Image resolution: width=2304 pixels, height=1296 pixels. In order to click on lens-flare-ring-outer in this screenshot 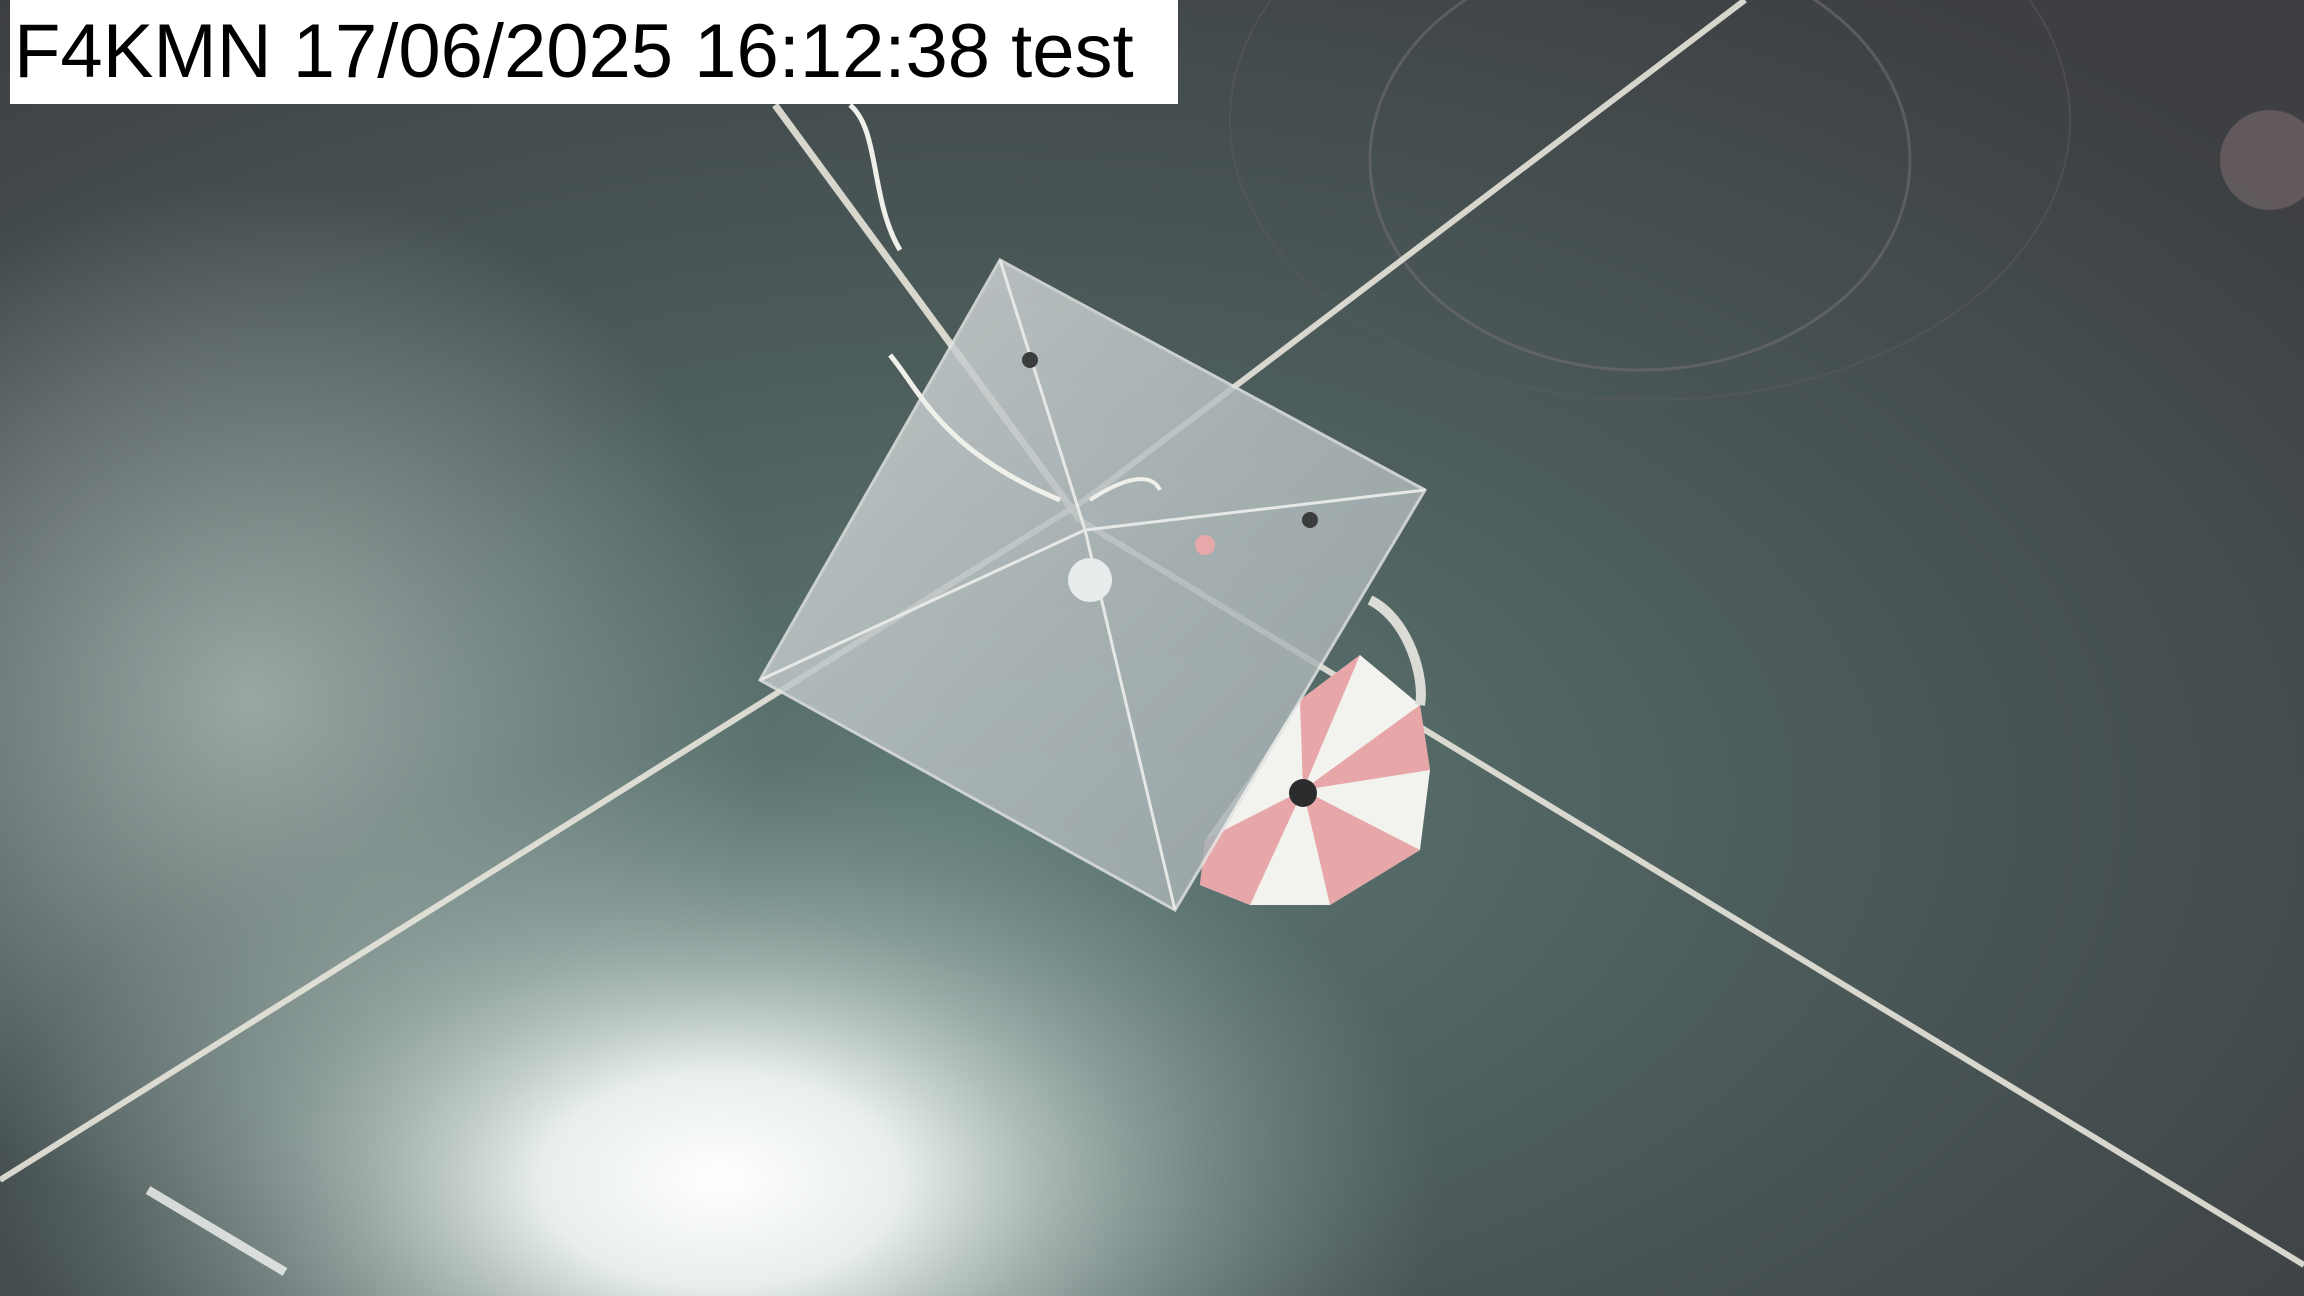, I will do `click(1650, 200)`.